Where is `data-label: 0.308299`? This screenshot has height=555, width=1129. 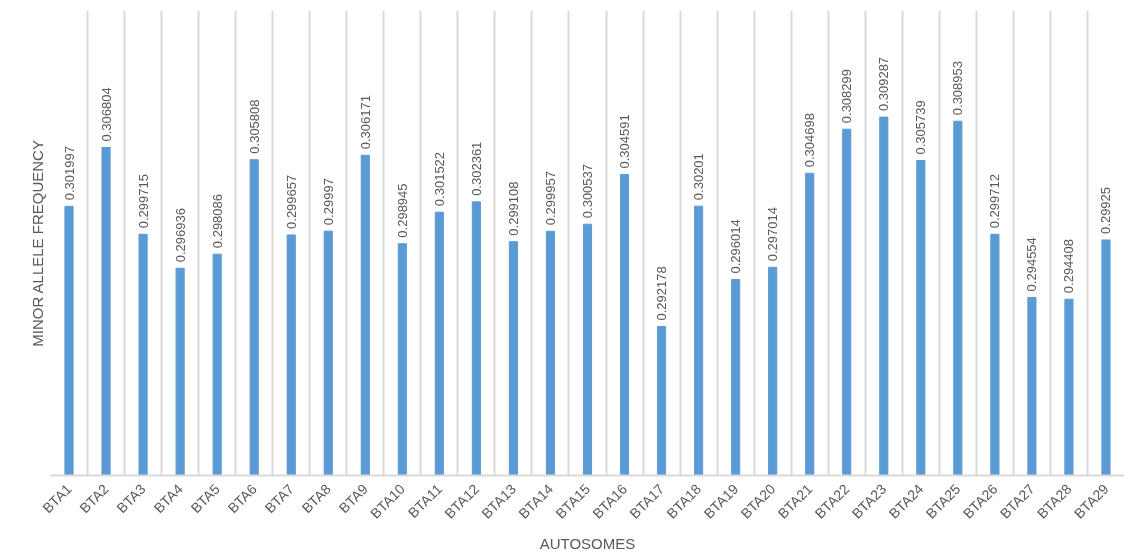
data-label: 0.308299 is located at coordinates (847, 96).